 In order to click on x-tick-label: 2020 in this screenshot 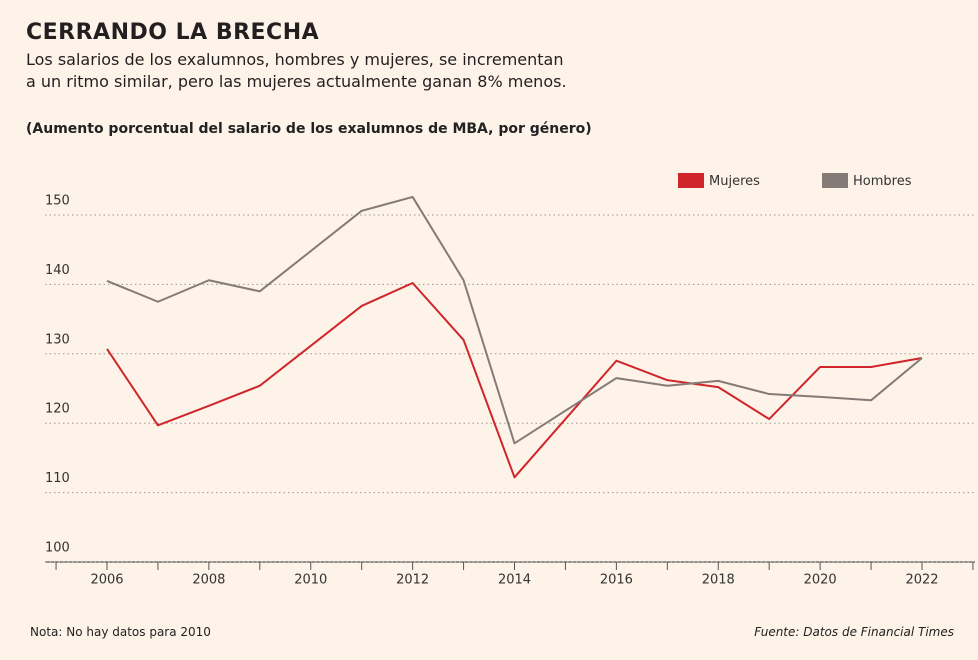, I will do `click(820, 580)`.